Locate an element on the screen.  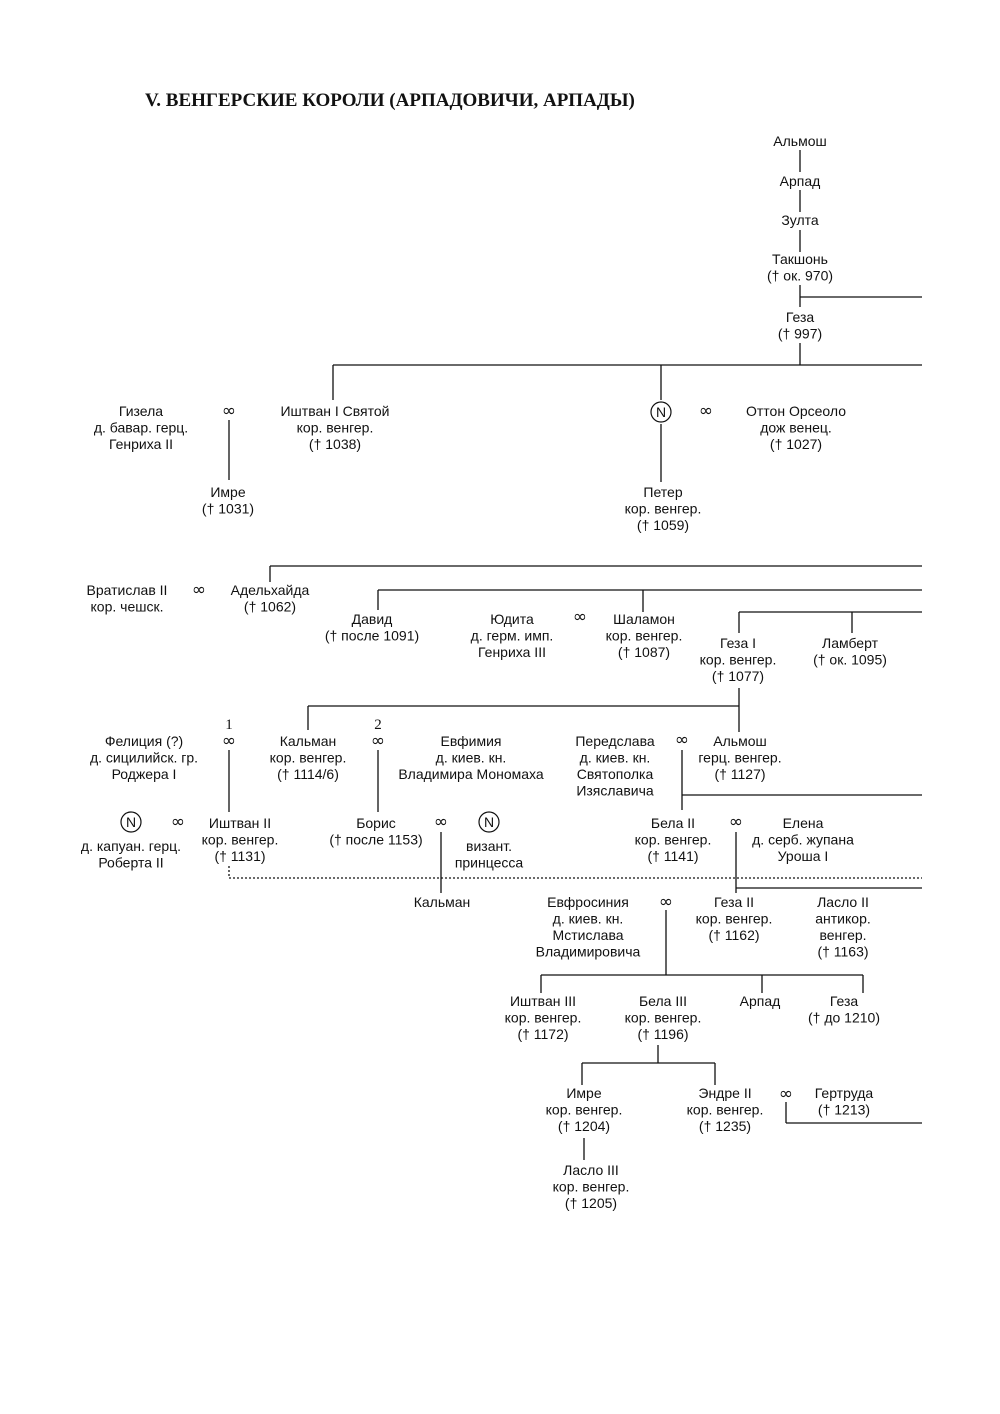
person-line: Елена is located at coordinates (803, 823).